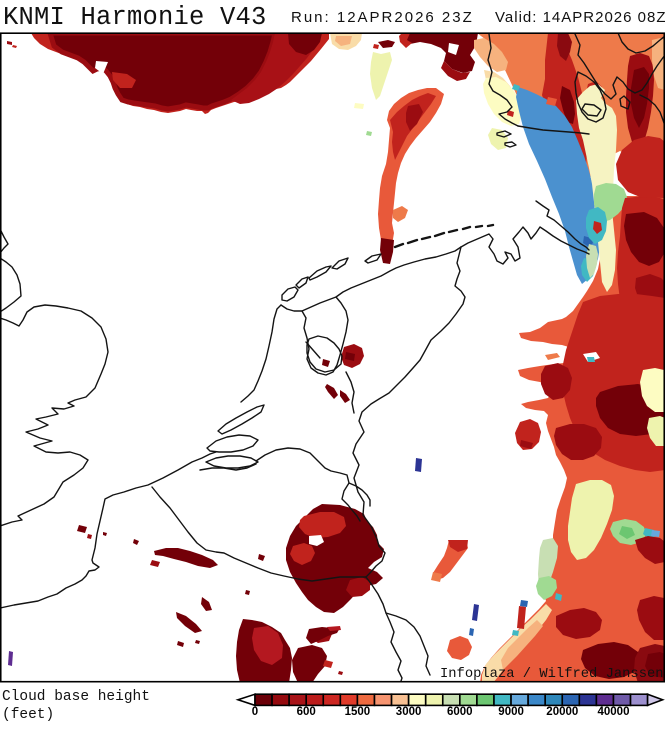 The width and height of the screenshot is (665, 735). Describe the element at coordinates (562, 712) in the screenshot. I see `svg-text: 20000` at that location.